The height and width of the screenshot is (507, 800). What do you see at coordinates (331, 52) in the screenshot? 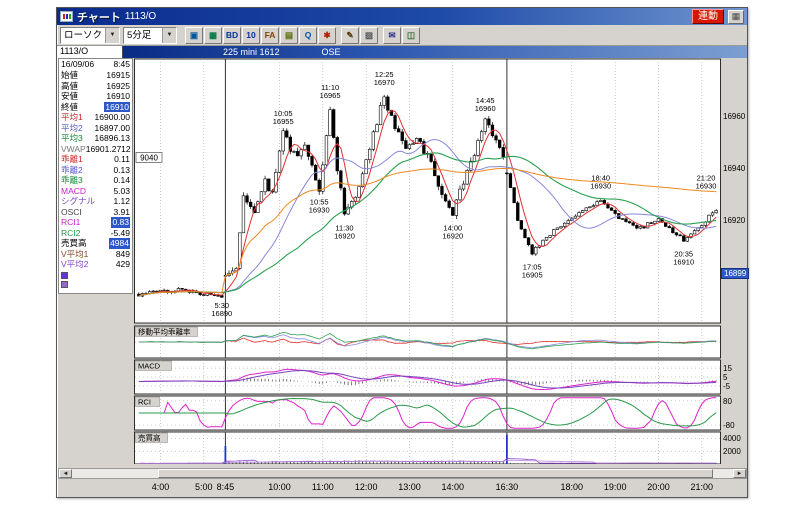
I see `exchange-name: OSE` at bounding box center [331, 52].